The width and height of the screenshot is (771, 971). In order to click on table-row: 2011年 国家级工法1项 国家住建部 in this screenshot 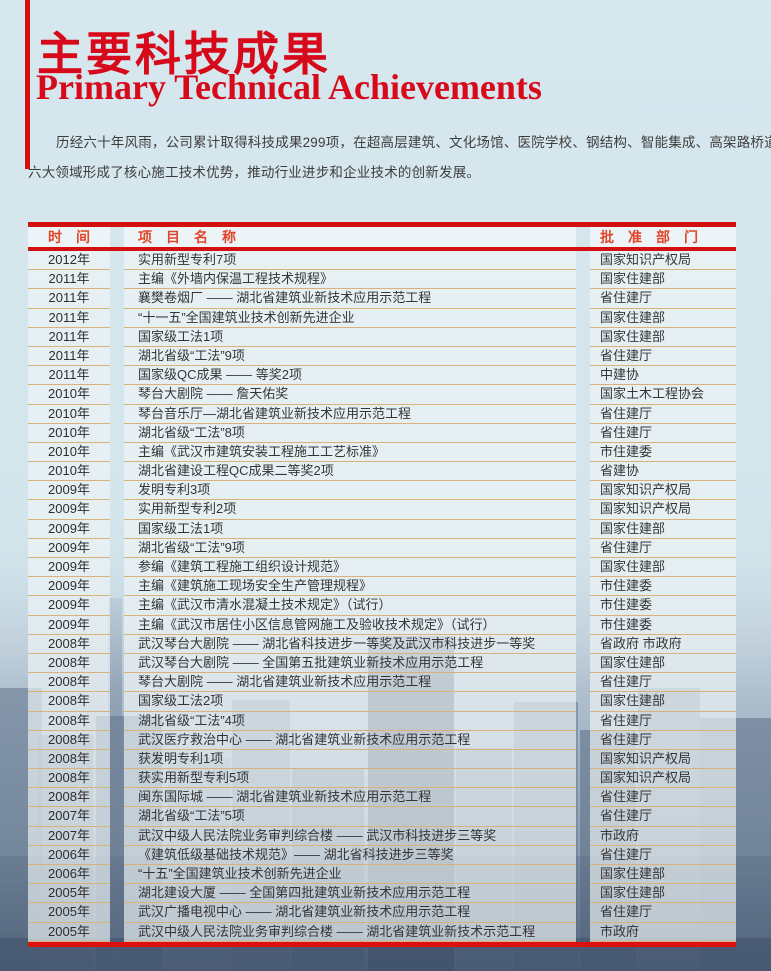, I will do `click(382, 337)`.